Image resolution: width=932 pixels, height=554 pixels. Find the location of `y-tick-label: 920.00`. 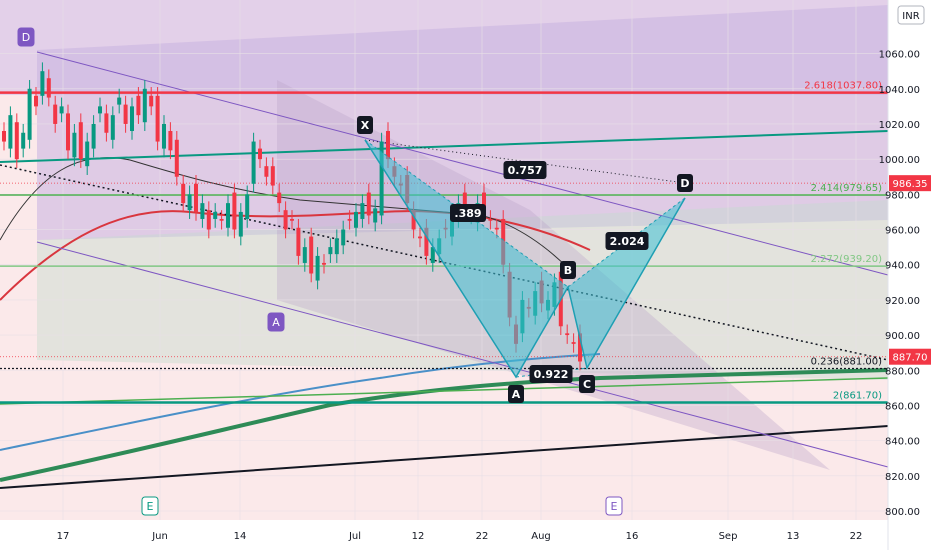

y-tick-label: 920.00 is located at coordinates (902, 301).